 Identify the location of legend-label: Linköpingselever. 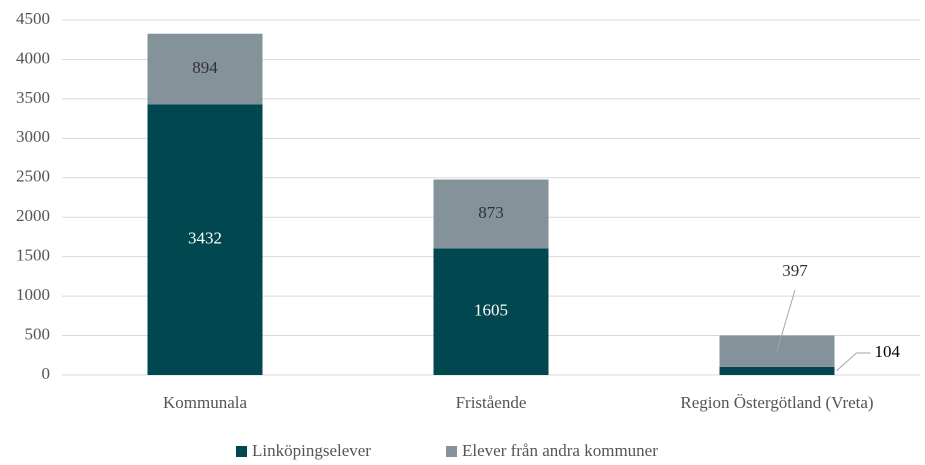
(311, 450).